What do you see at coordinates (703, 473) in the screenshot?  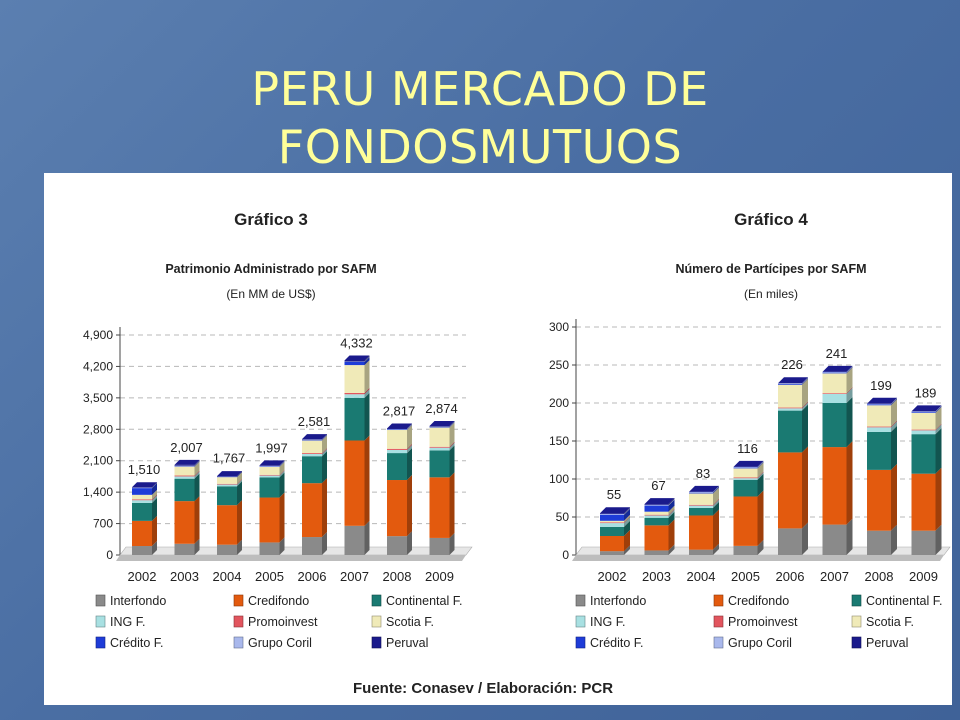 I see `total-label: 83` at bounding box center [703, 473].